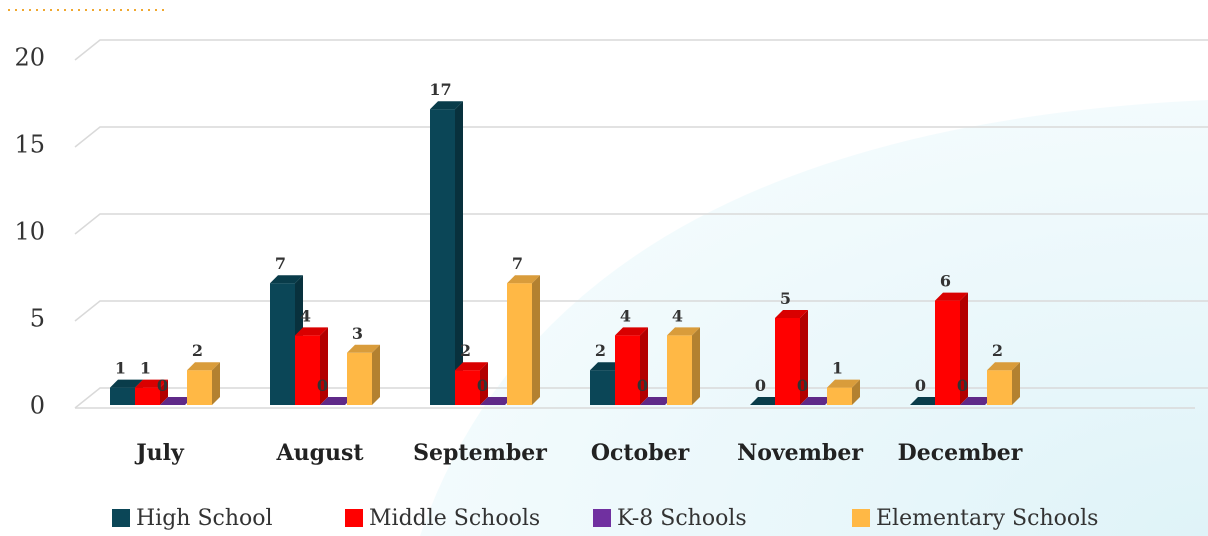 The height and width of the screenshot is (536, 1208). What do you see at coordinates (945, 281) in the screenshot?
I see `data-label: 6` at bounding box center [945, 281].